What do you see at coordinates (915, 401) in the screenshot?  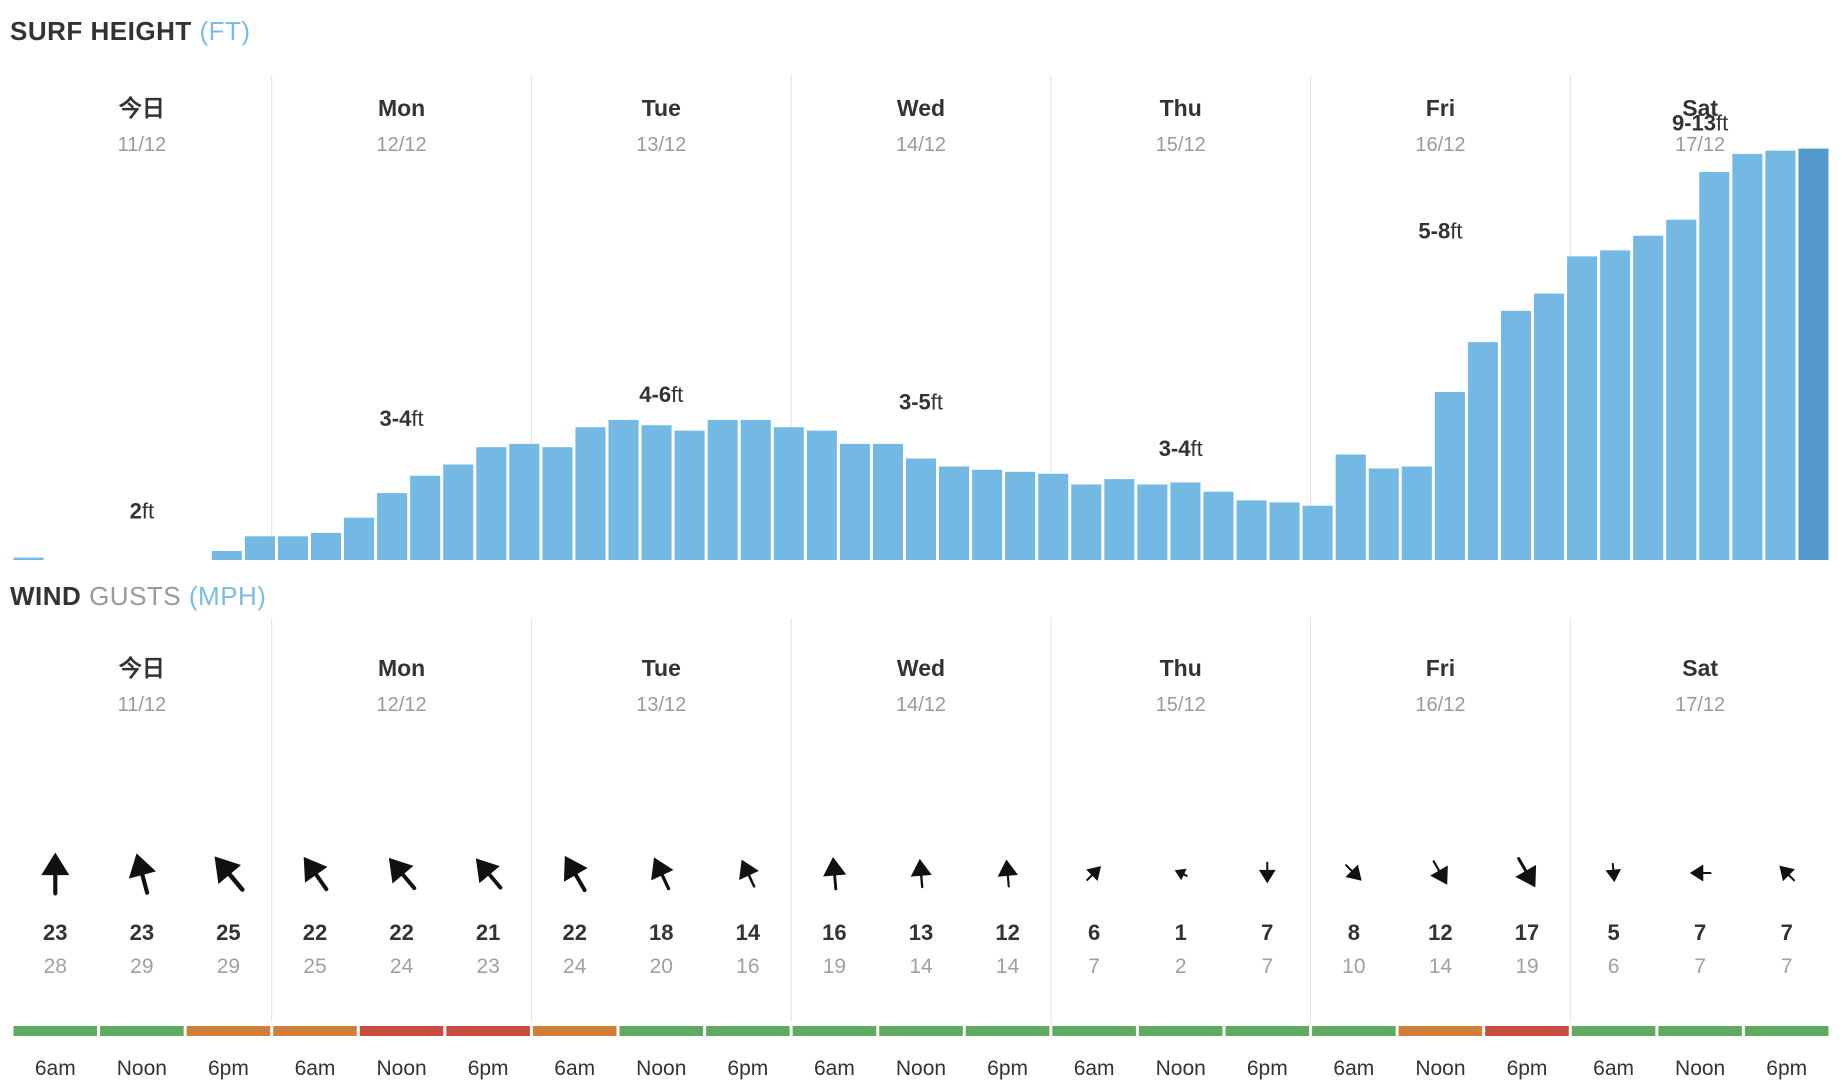 I see `surf-range-value: 3-5` at bounding box center [915, 401].